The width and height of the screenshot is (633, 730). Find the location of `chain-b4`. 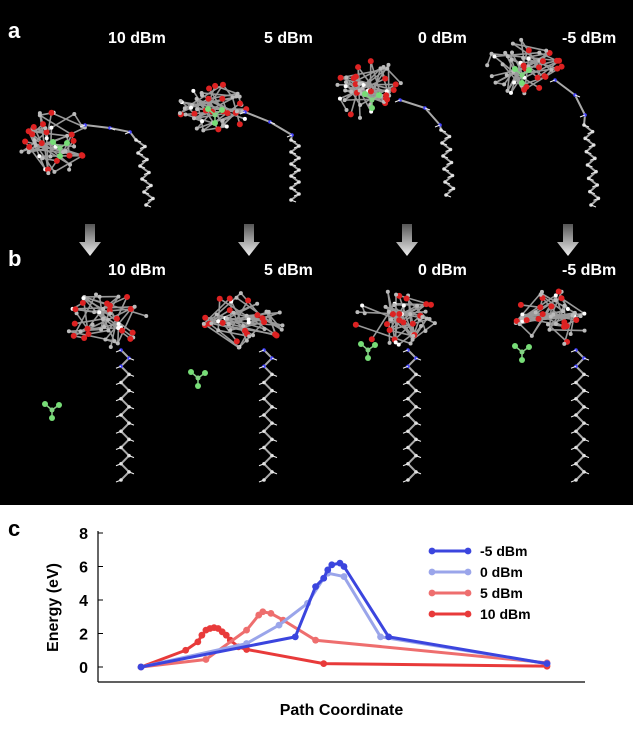

chain-b4 is located at coordinates (580, 415).